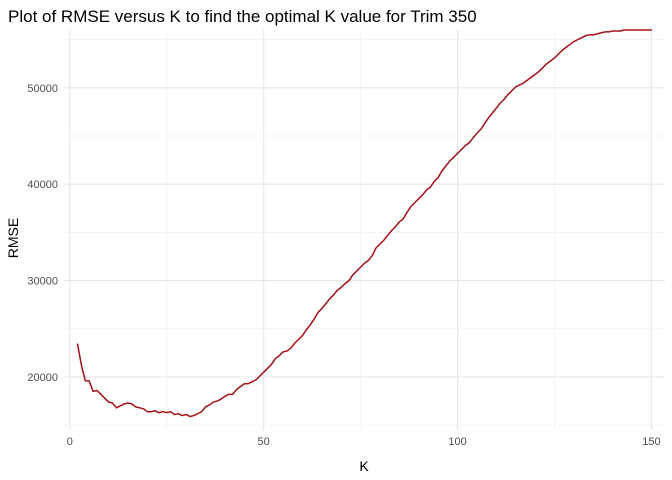 The image size is (672, 480). What do you see at coordinates (42, 378) in the screenshot?
I see `y-tick-label: 20000` at bounding box center [42, 378].